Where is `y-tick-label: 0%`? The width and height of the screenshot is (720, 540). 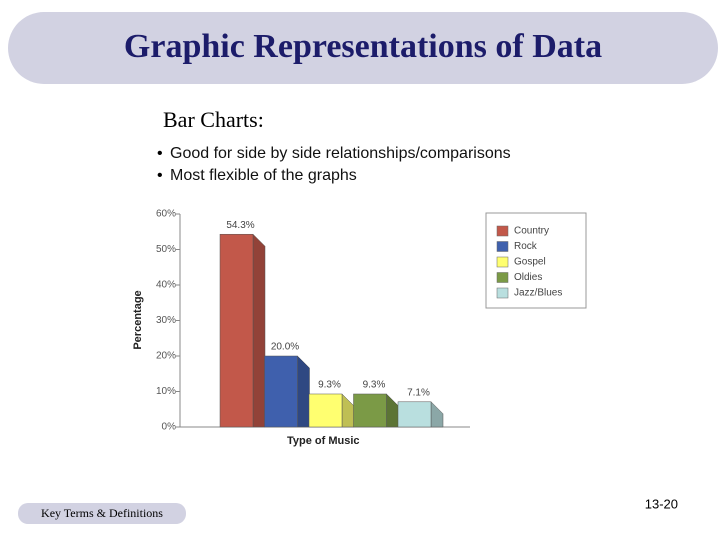
y-tick-label: 0% is located at coordinates (169, 427).